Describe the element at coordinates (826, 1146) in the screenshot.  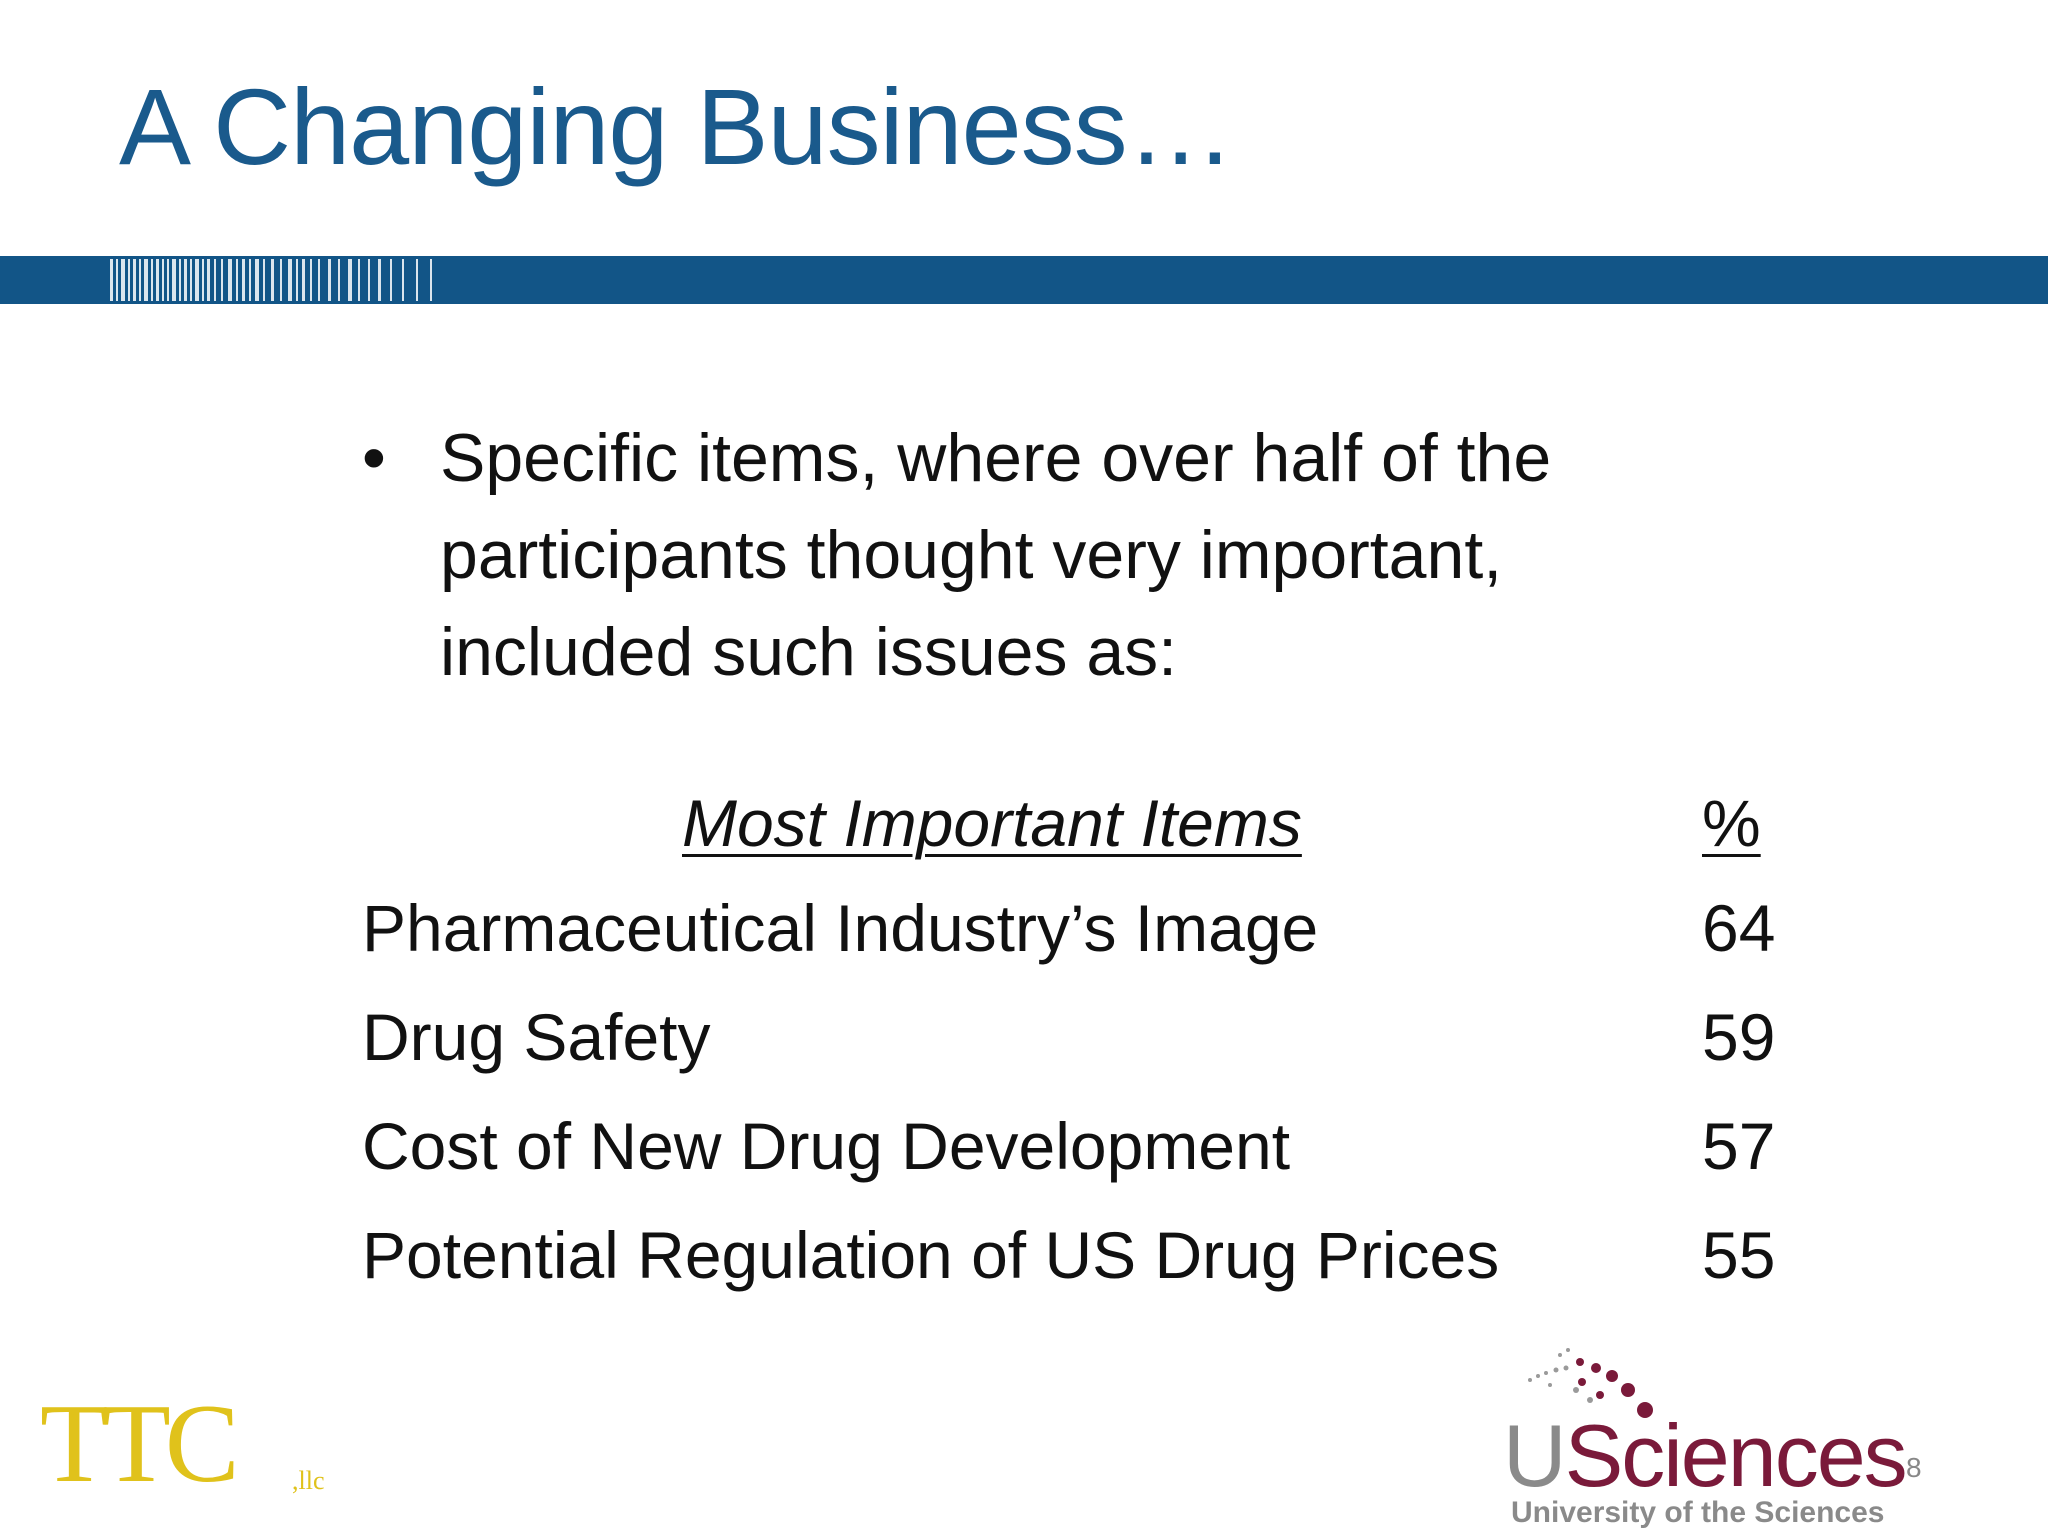
I see `row-label: Cost of New Drug Development` at that location.